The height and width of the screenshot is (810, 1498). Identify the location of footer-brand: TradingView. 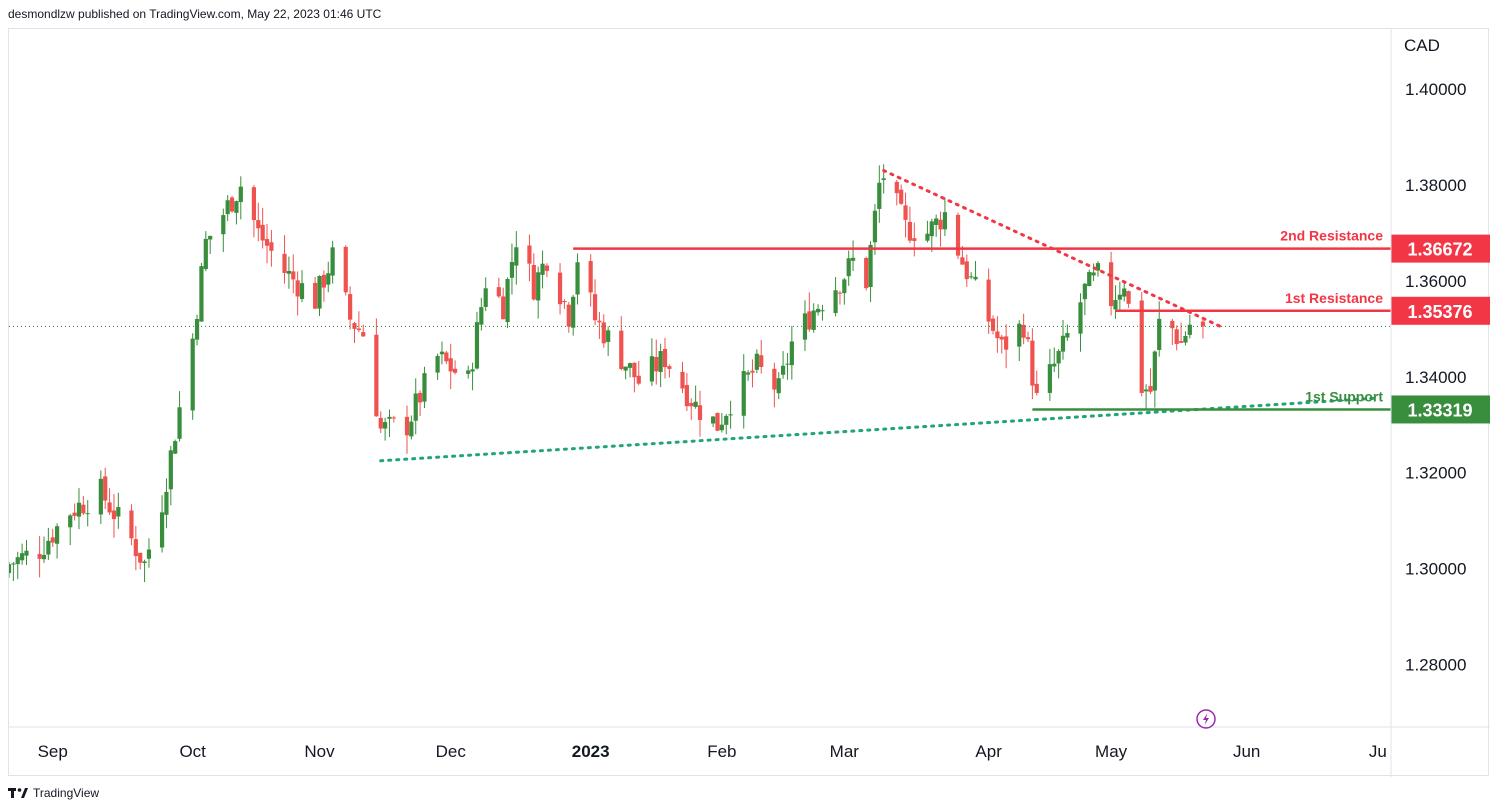
(53, 793).